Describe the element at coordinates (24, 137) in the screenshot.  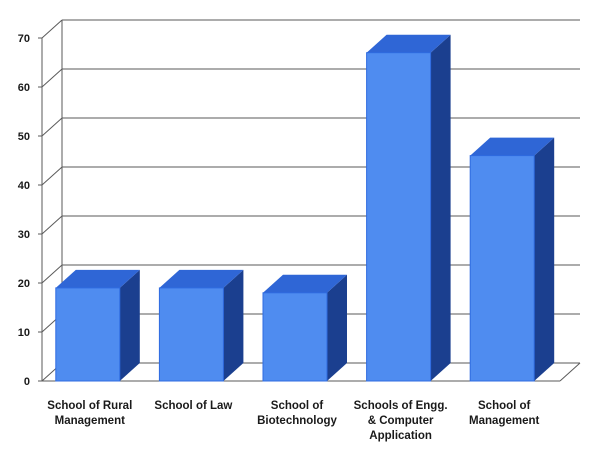
I see `y-tick-label: 50` at that location.